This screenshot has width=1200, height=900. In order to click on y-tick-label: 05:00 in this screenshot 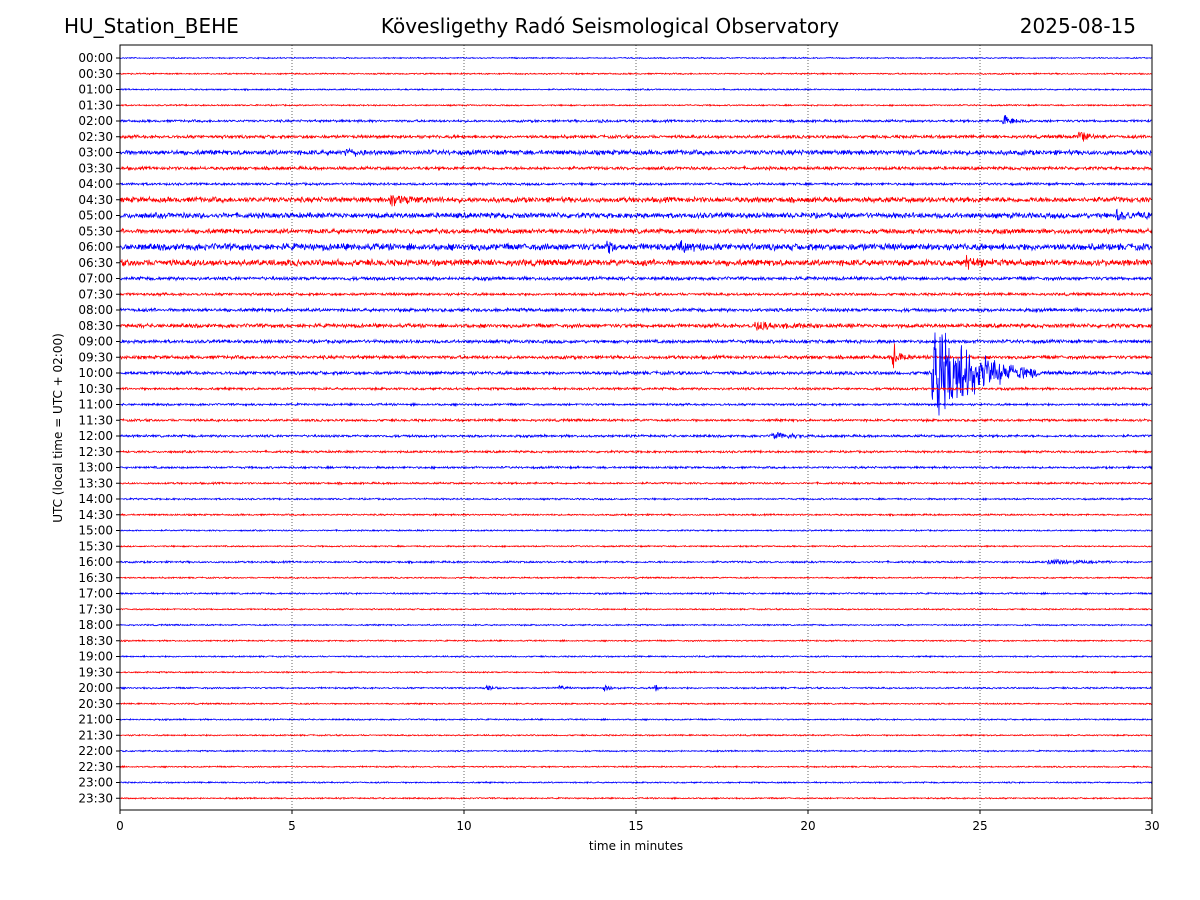, I will do `click(95, 216)`.